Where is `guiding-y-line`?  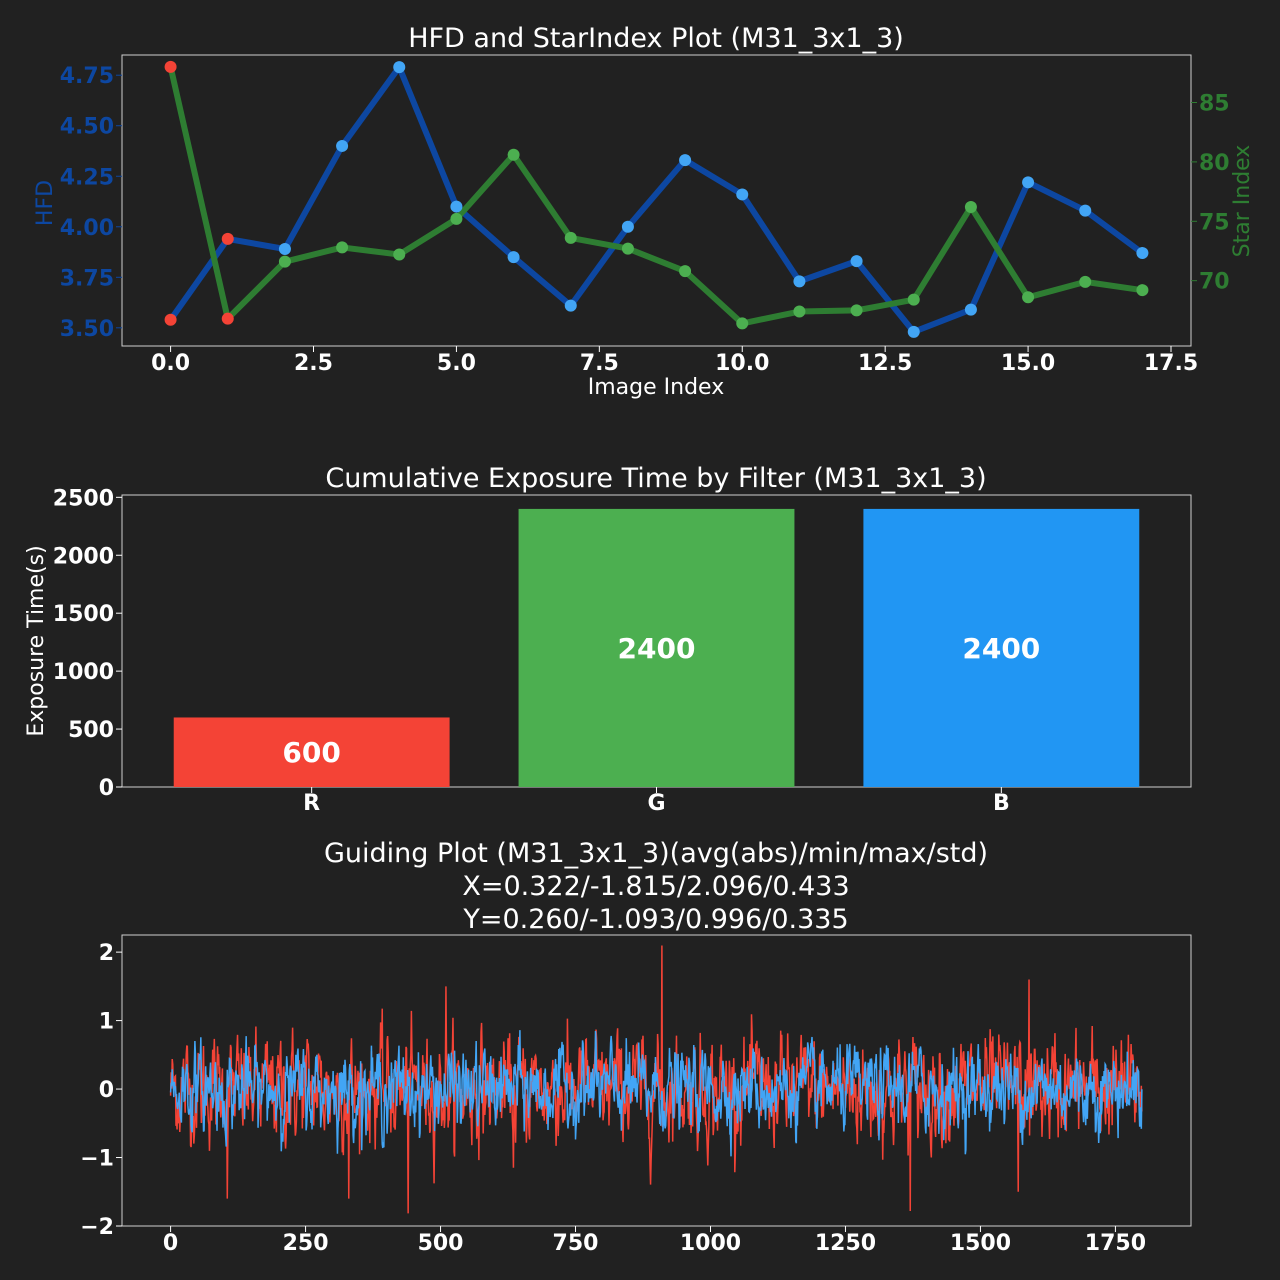
guiding-y-line is located at coordinates (656, 1093).